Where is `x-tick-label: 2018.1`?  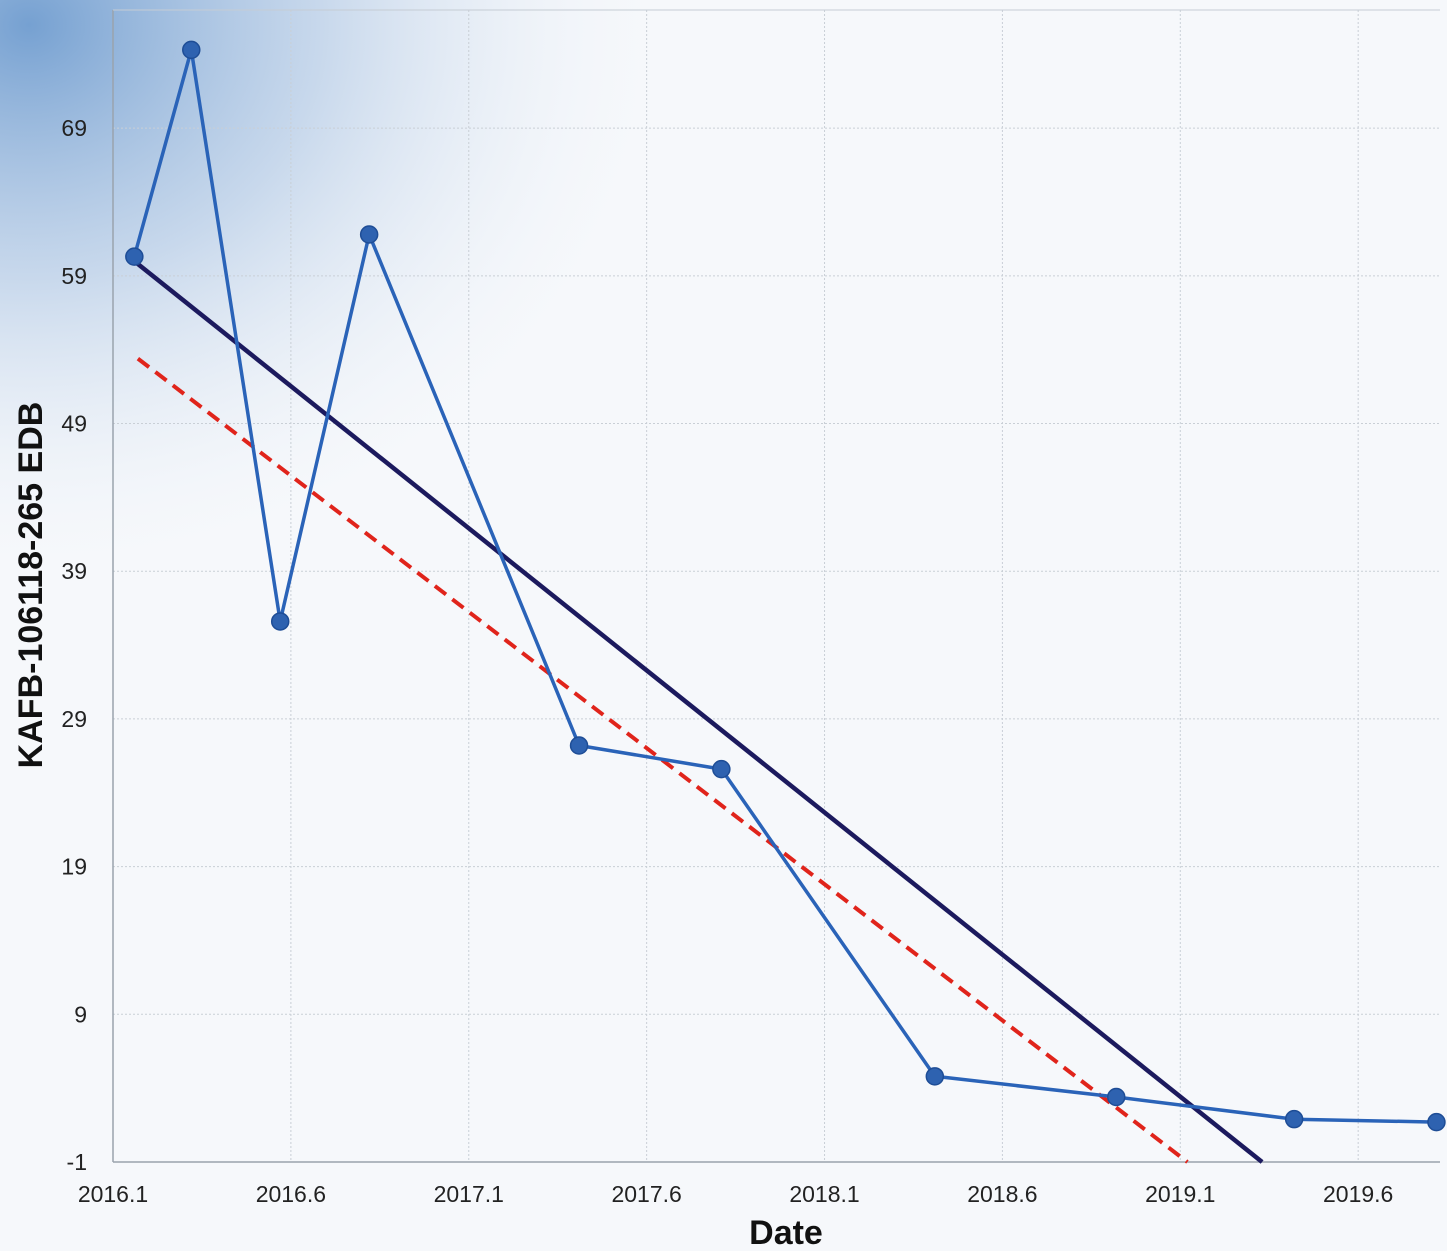 x-tick-label: 2018.1 is located at coordinates (824, 1194).